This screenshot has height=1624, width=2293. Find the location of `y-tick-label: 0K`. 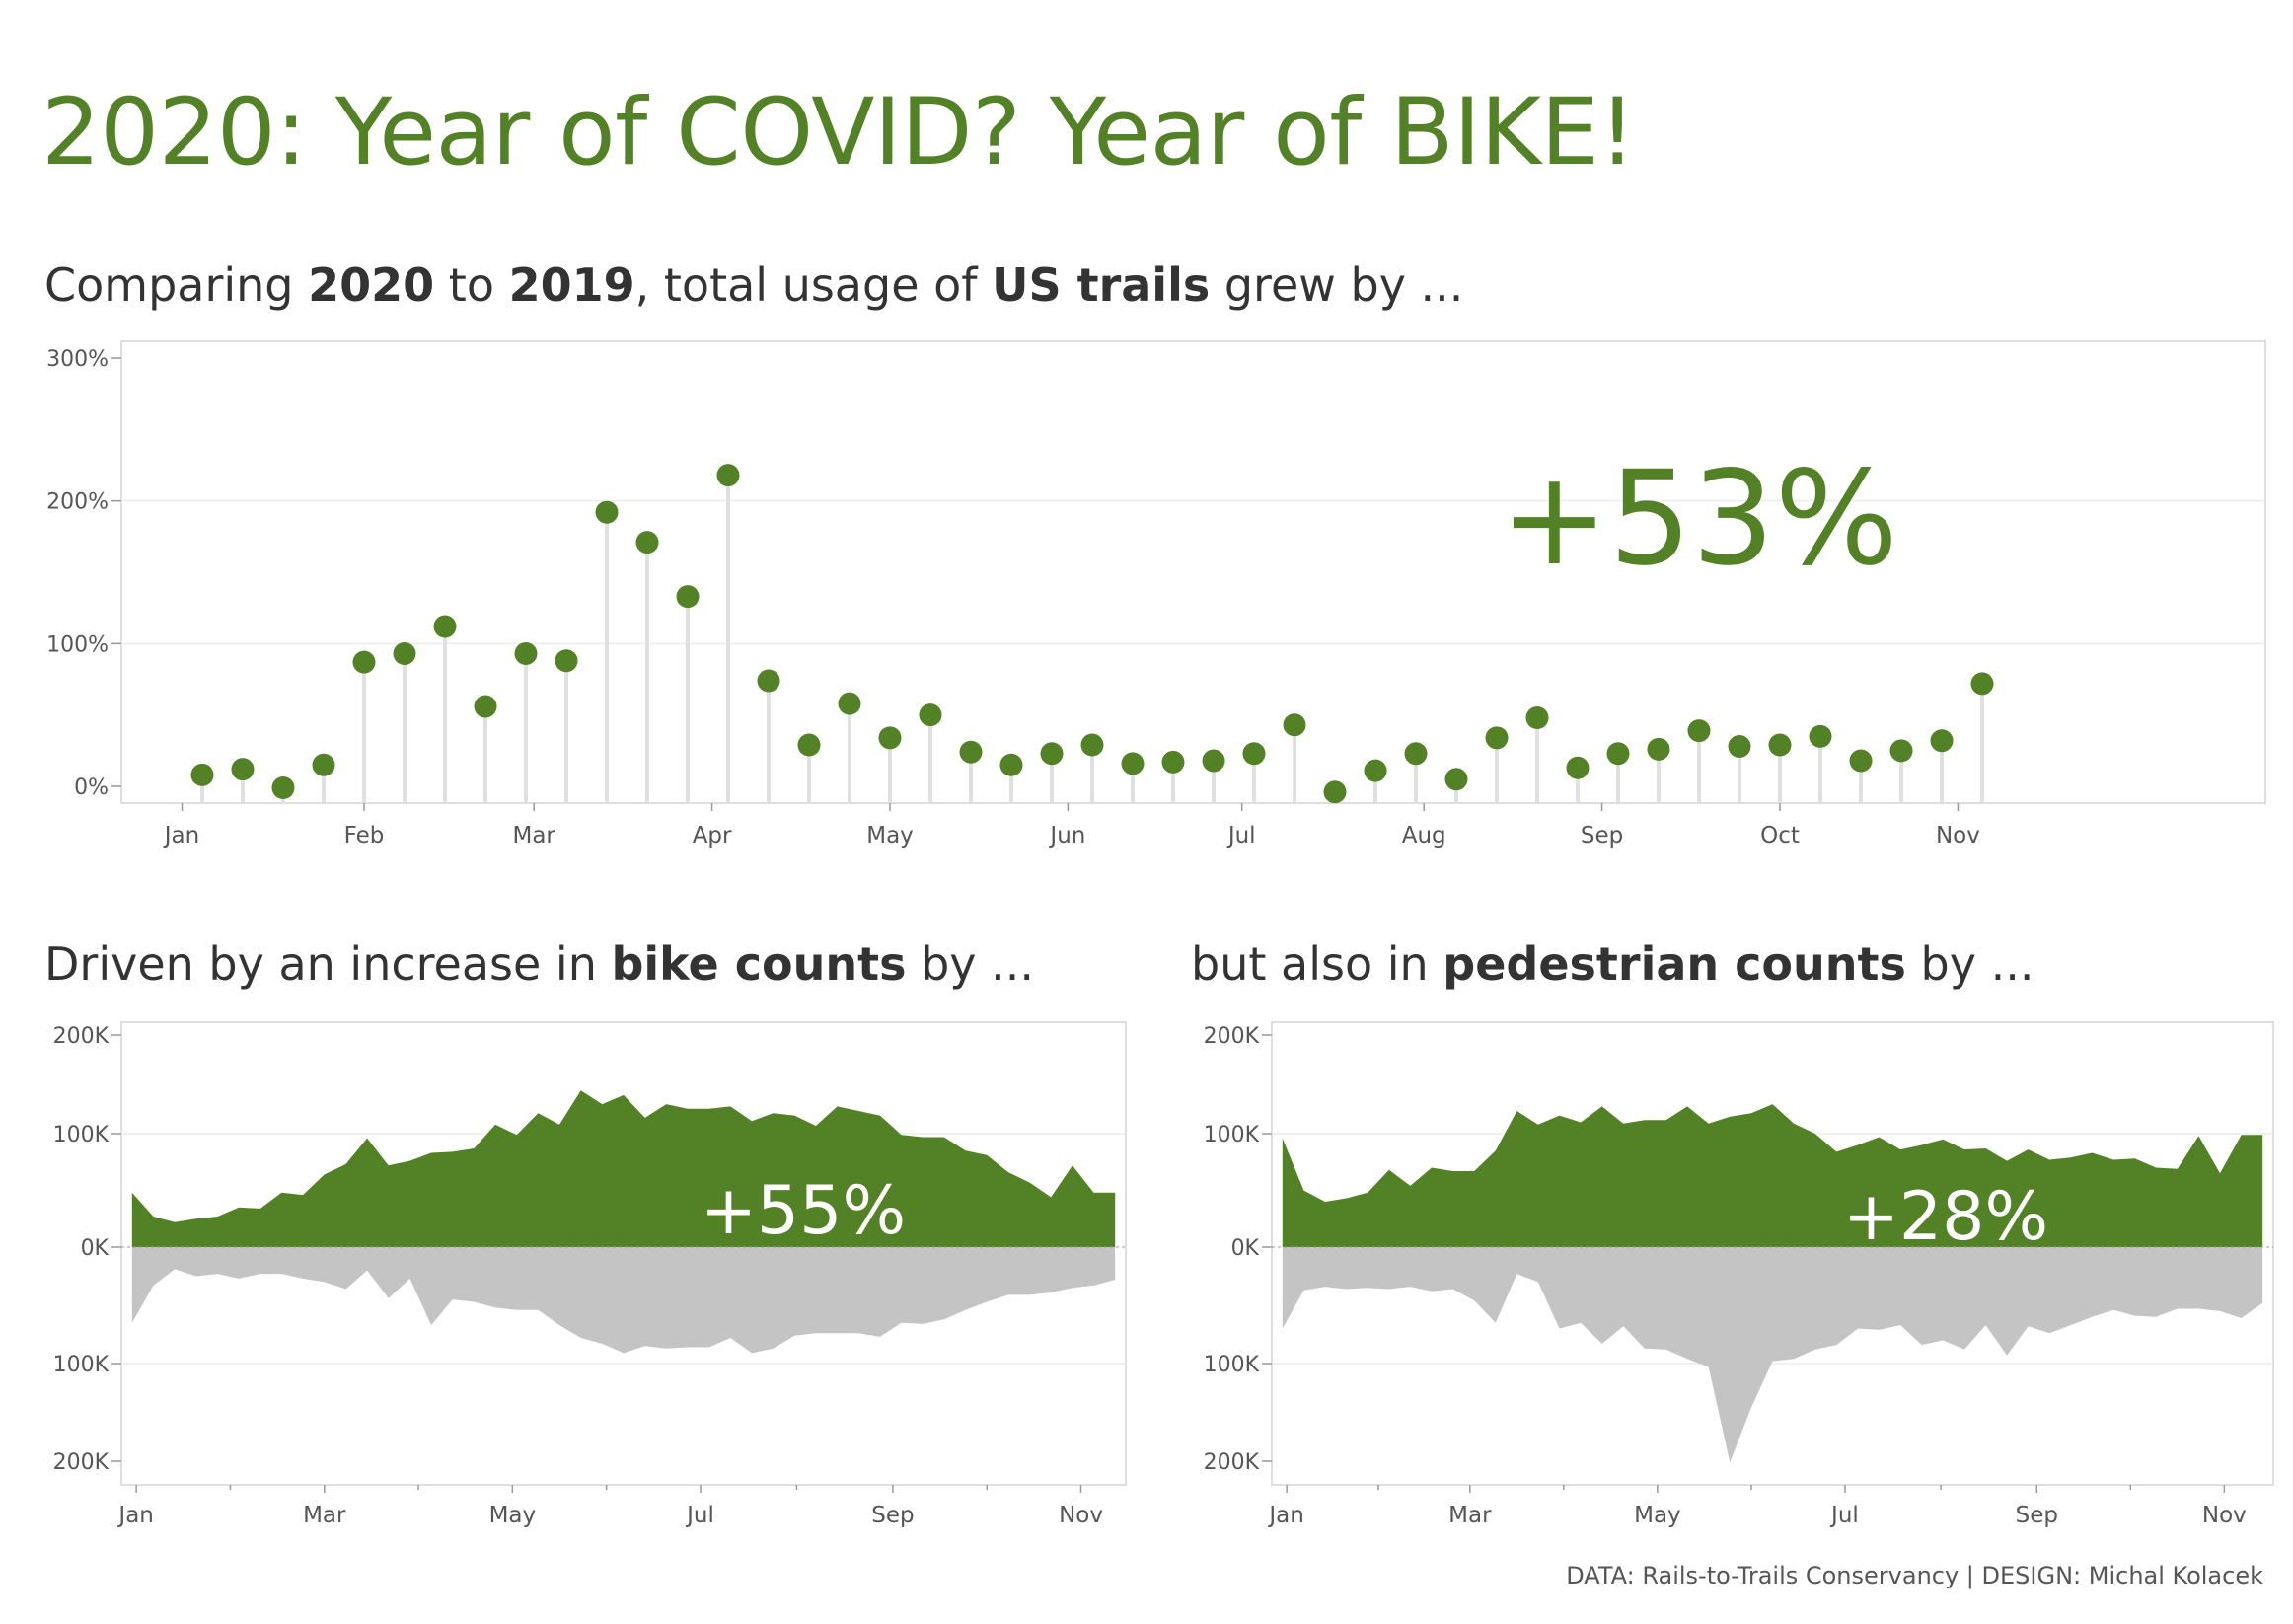

y-tick-label: 0K is located at coordinates (95, 1248).